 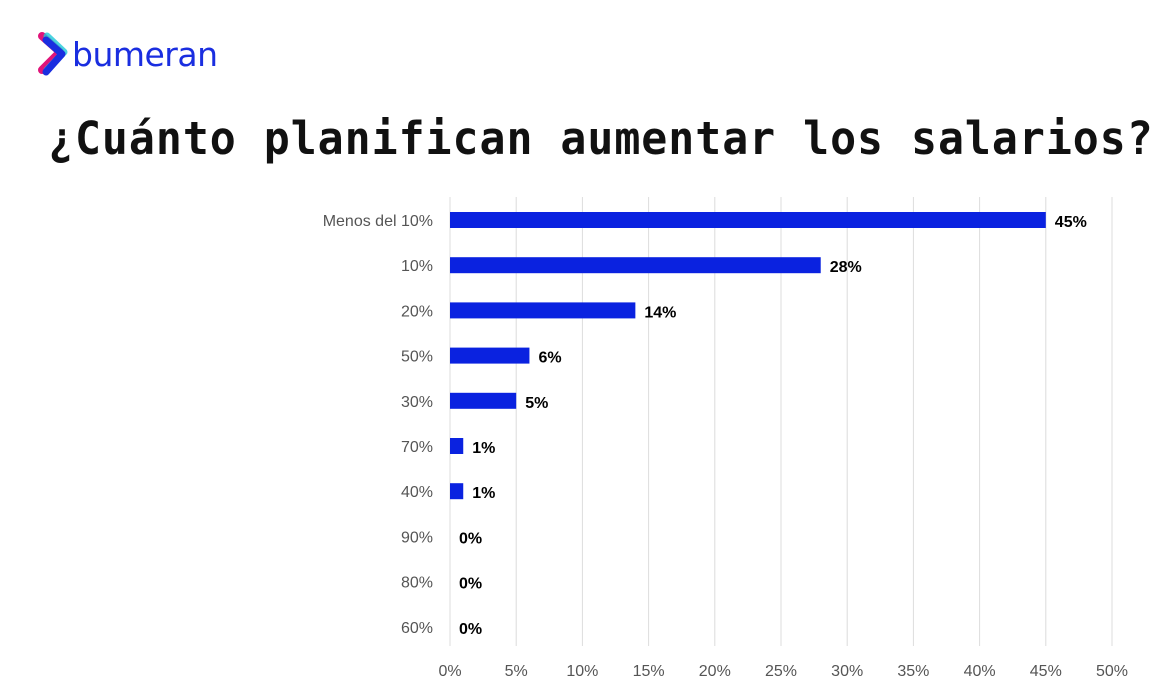 I want to click on x-tick-label: 45%, so click(x=1046, y=671).